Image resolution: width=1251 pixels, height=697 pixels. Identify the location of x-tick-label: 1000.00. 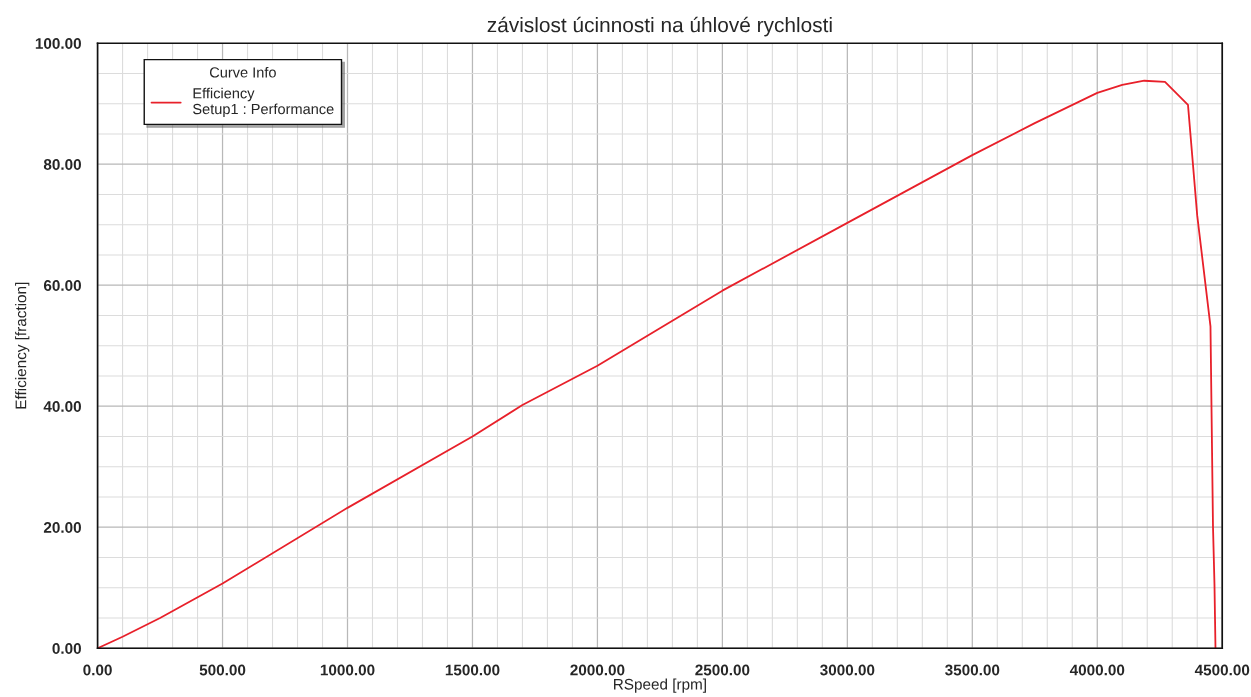
(347, 670).